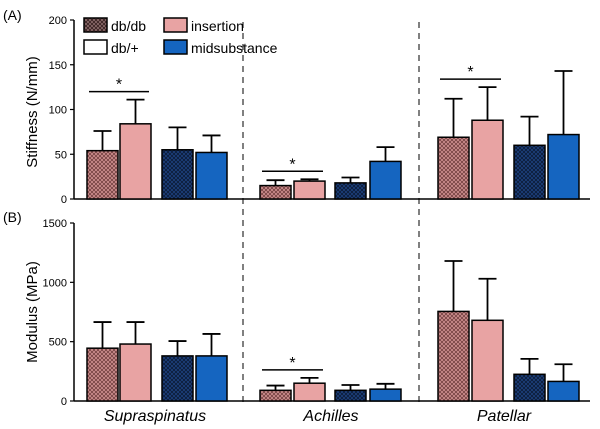  What do you see at coordinates (32, 111) in the screenshot?
I see `panel-a-ylabel: Stiffness (N/mm)` at bounding box center [32, 111].